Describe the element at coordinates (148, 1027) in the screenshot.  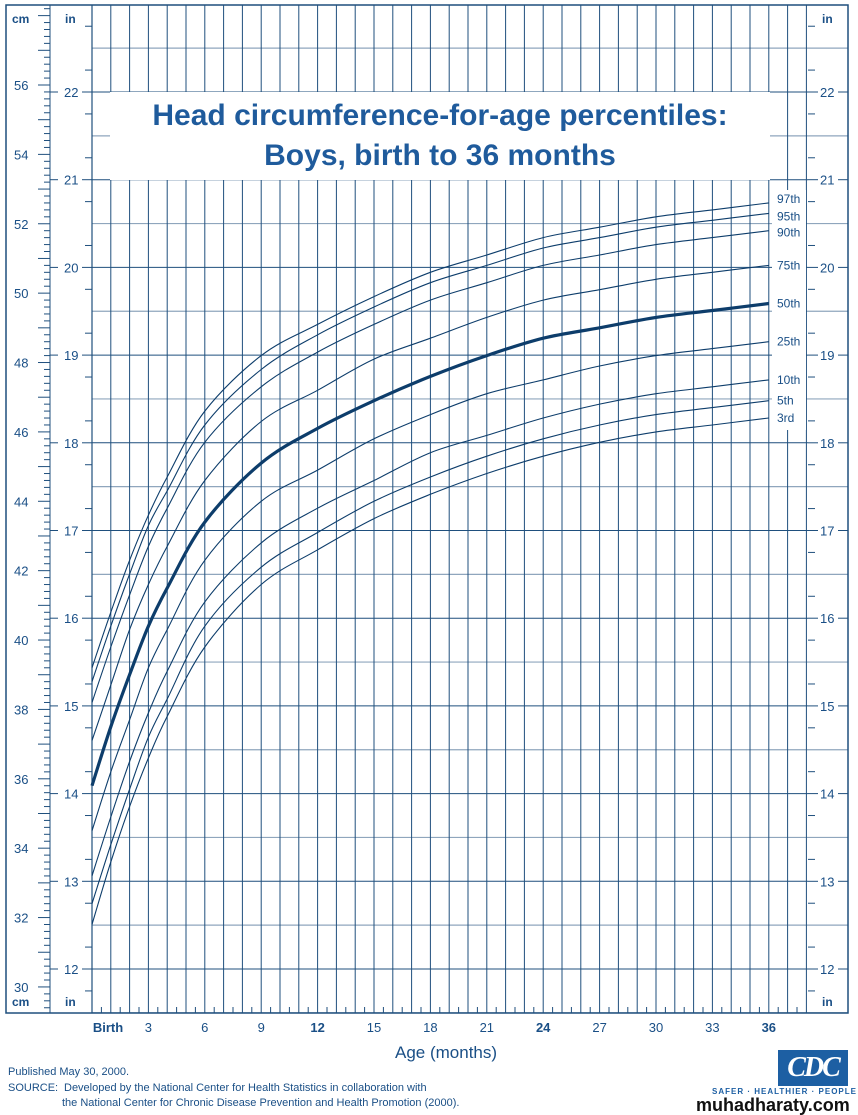
I see `x-tick-label: 3` at that location.